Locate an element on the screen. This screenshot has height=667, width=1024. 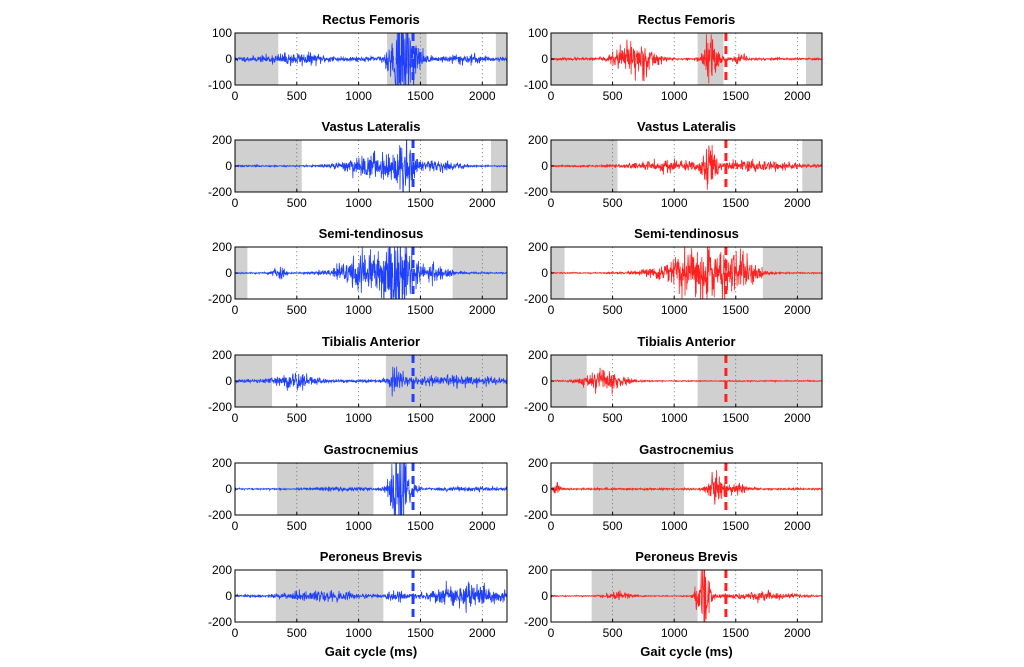
panel-title: Peroneus Brevis is located at coordinates (686, 556).